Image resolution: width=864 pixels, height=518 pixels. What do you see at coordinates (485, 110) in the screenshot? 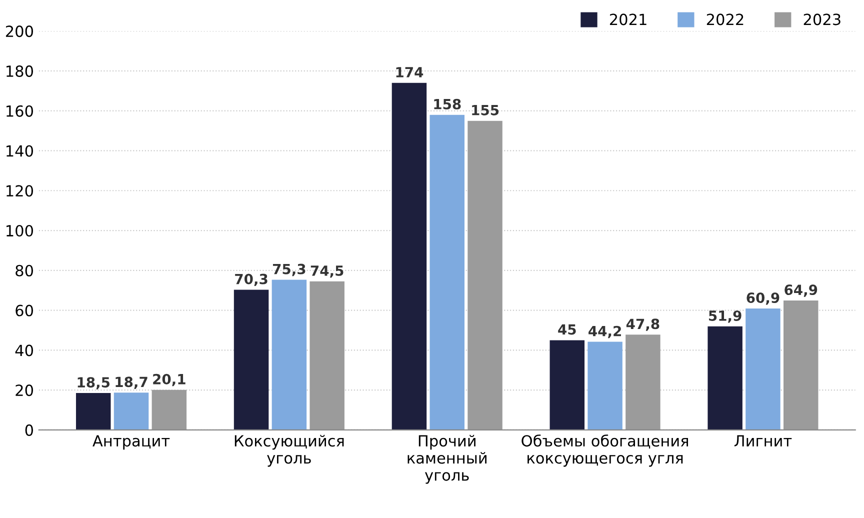
I see `data-label: 155` at bounding box center [485, 110].